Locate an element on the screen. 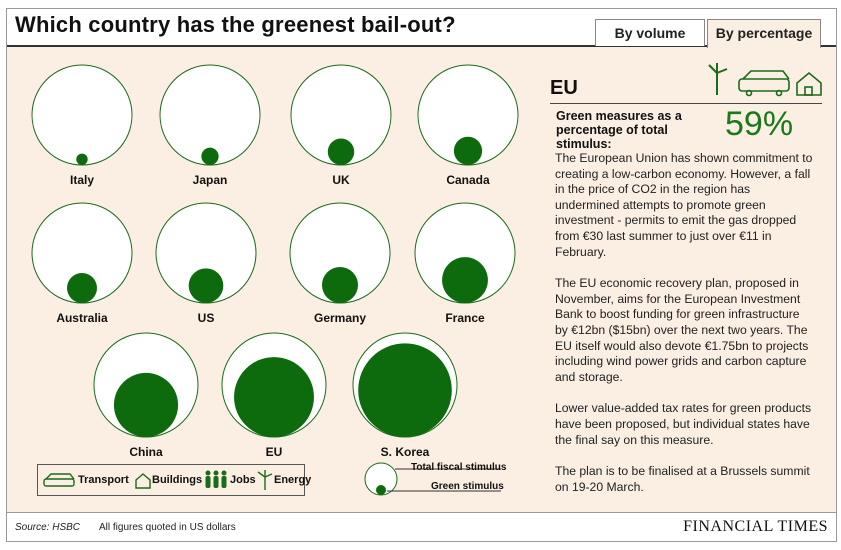  country-label: US is located at coordinates (206, 318).